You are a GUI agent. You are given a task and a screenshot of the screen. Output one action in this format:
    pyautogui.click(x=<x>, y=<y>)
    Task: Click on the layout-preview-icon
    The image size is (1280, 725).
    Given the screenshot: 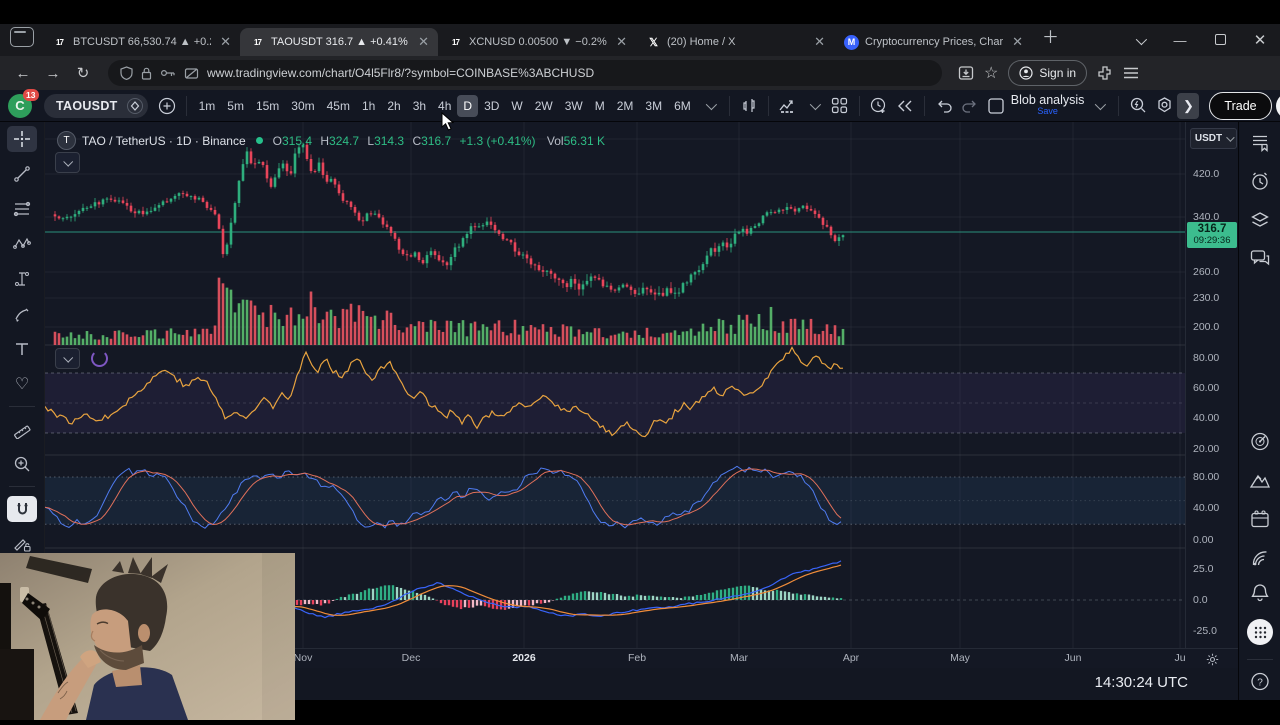 What is the action you would take?
    pyautogui.click(x=996, y=106)
    